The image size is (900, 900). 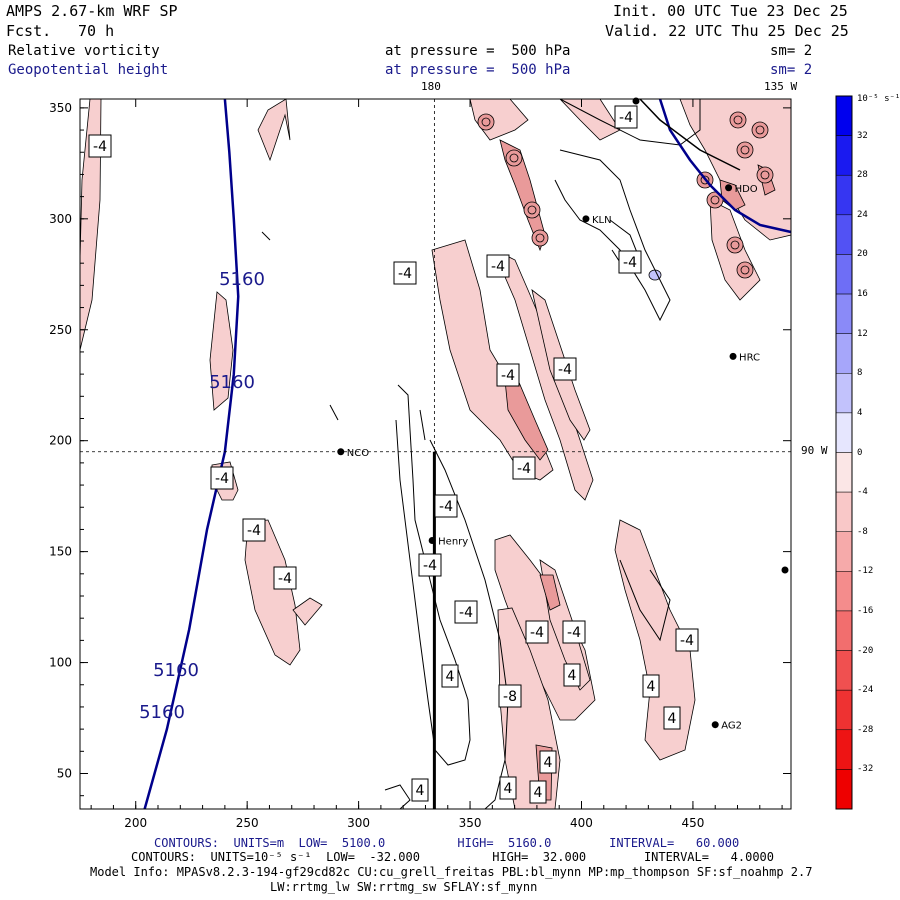 What do you see at coordinates (865, 610) in the screenshot?
I see `colorbar-tick-label: -16` at bounding box center [865, 610].